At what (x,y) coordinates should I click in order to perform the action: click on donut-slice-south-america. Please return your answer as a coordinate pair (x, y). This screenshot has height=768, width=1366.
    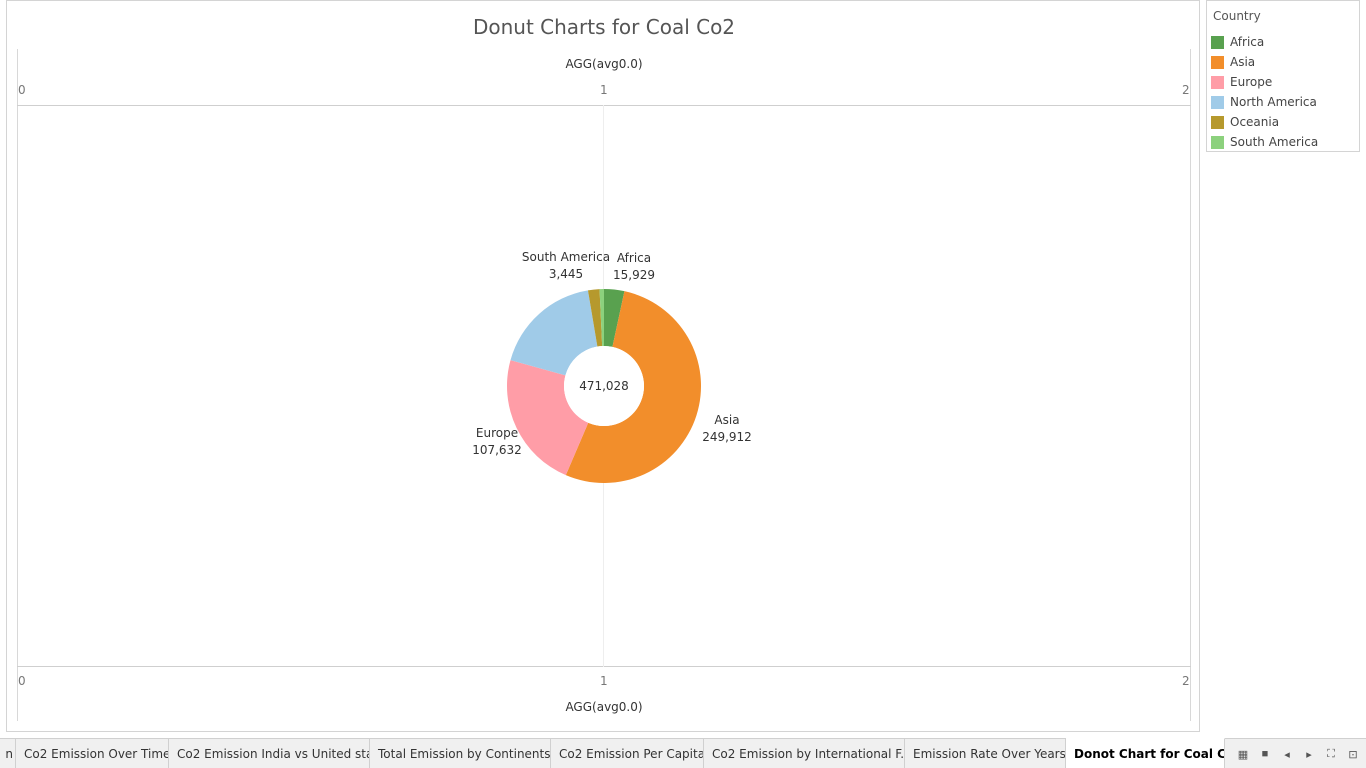
    Looking at the image, I should click on (601, 318).